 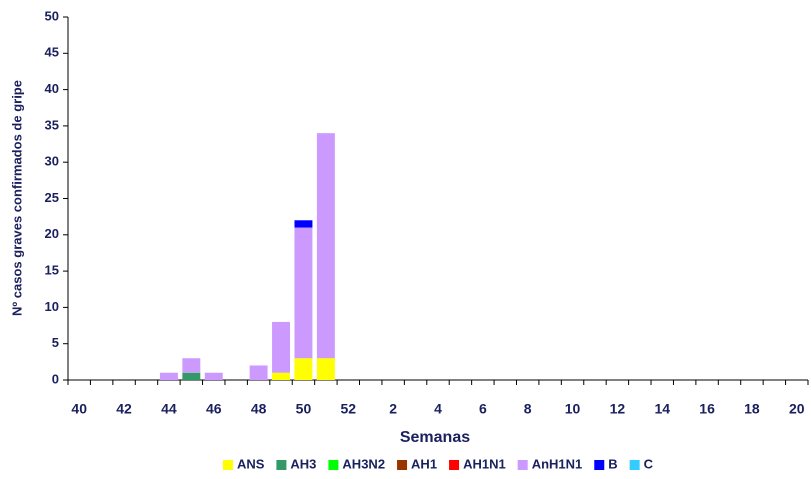 I want to click on x-tick-label: 2, so click(x=393, y=409).